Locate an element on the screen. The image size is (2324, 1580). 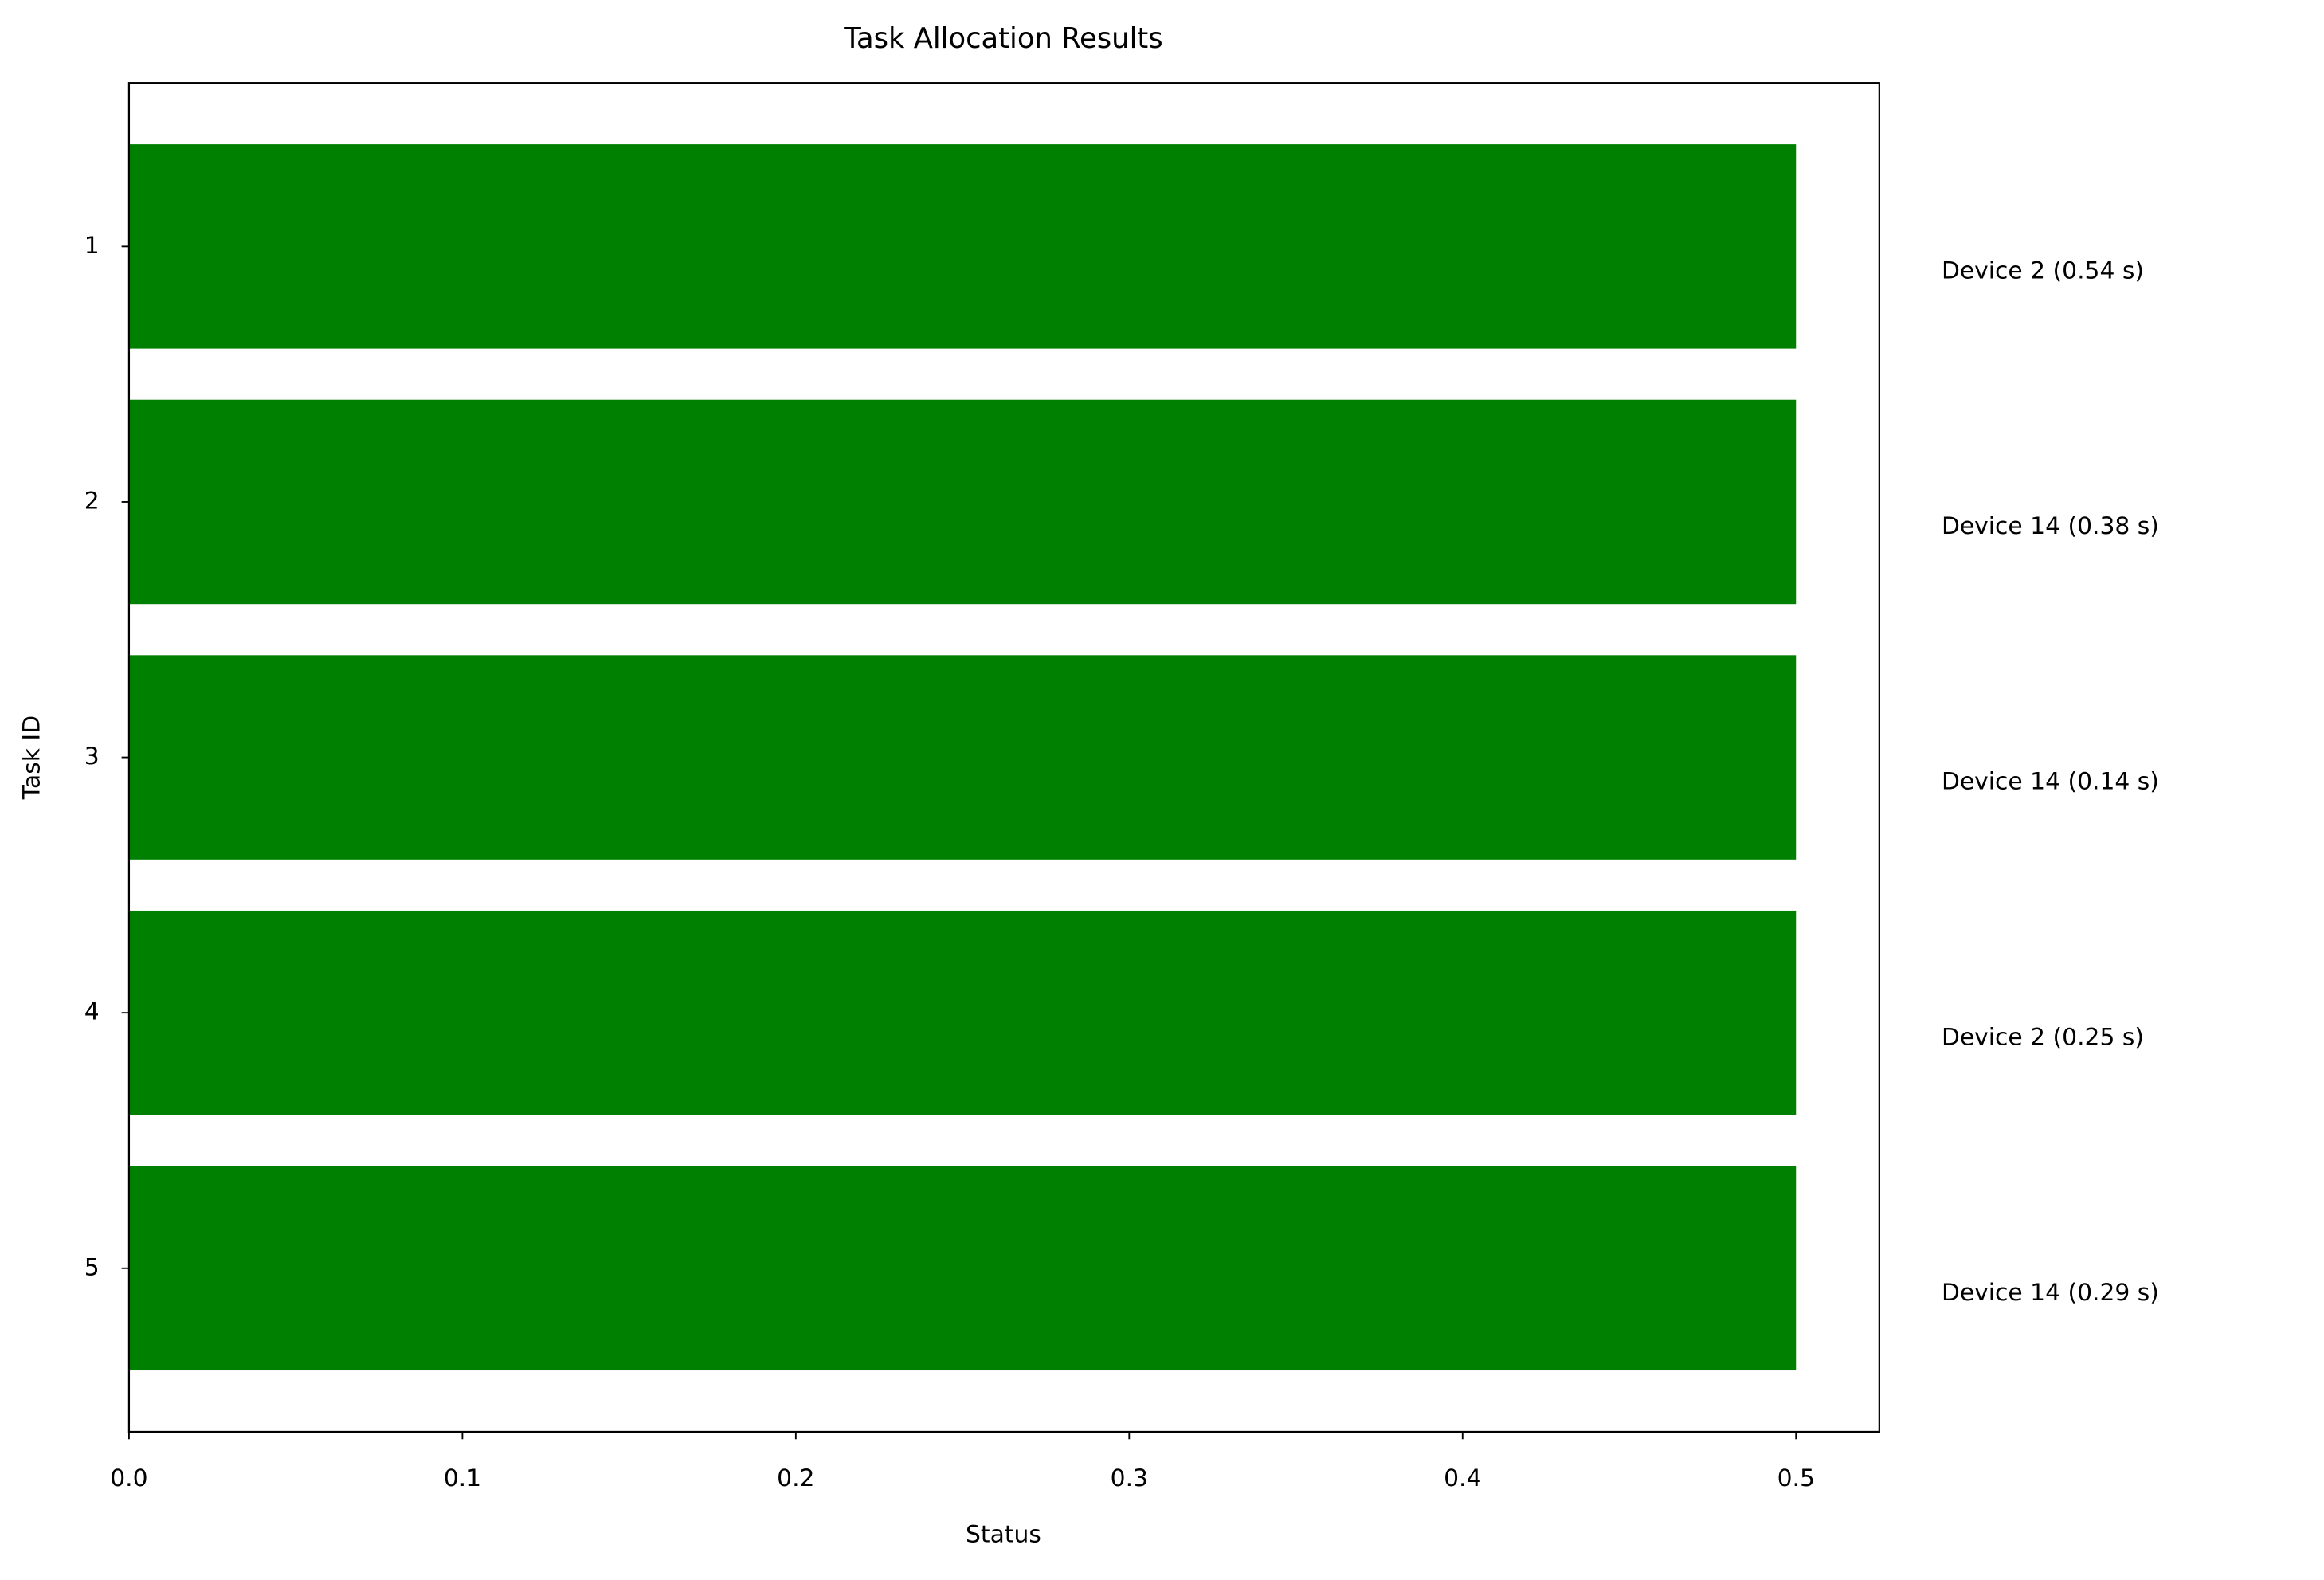
annotation: Device 14 (0.38 s) is located at coordinates (2051, 526).